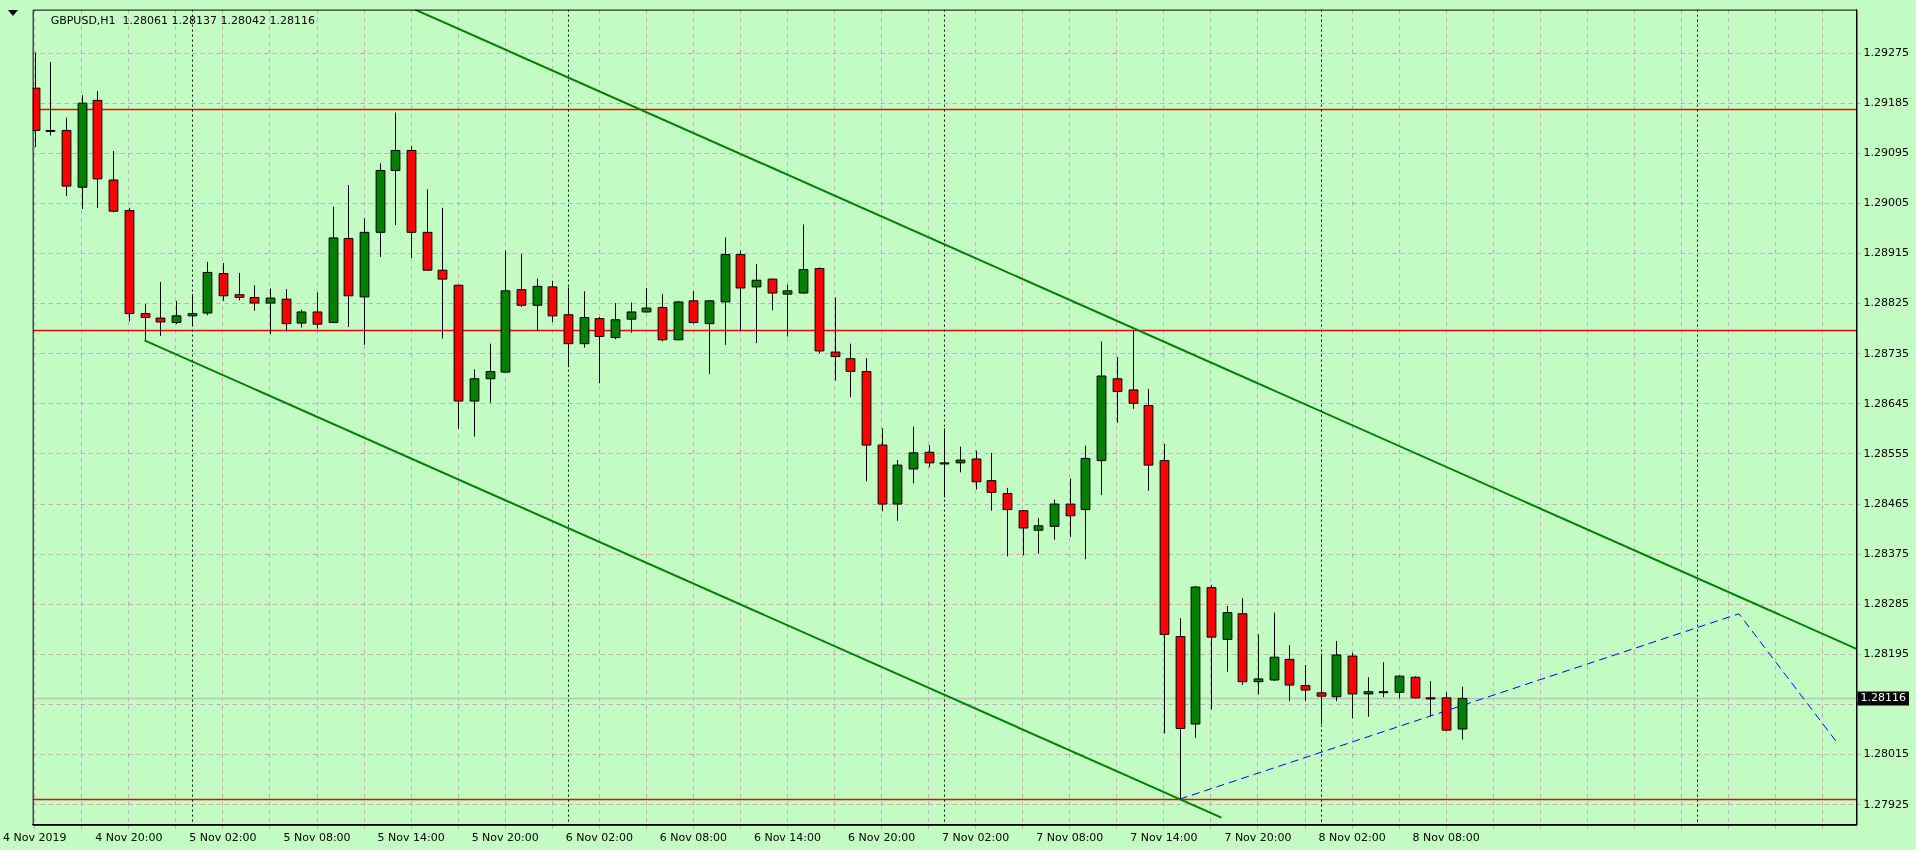  I want to click on x-tick-label: 5 Nov 08:00, so click(317, 838).